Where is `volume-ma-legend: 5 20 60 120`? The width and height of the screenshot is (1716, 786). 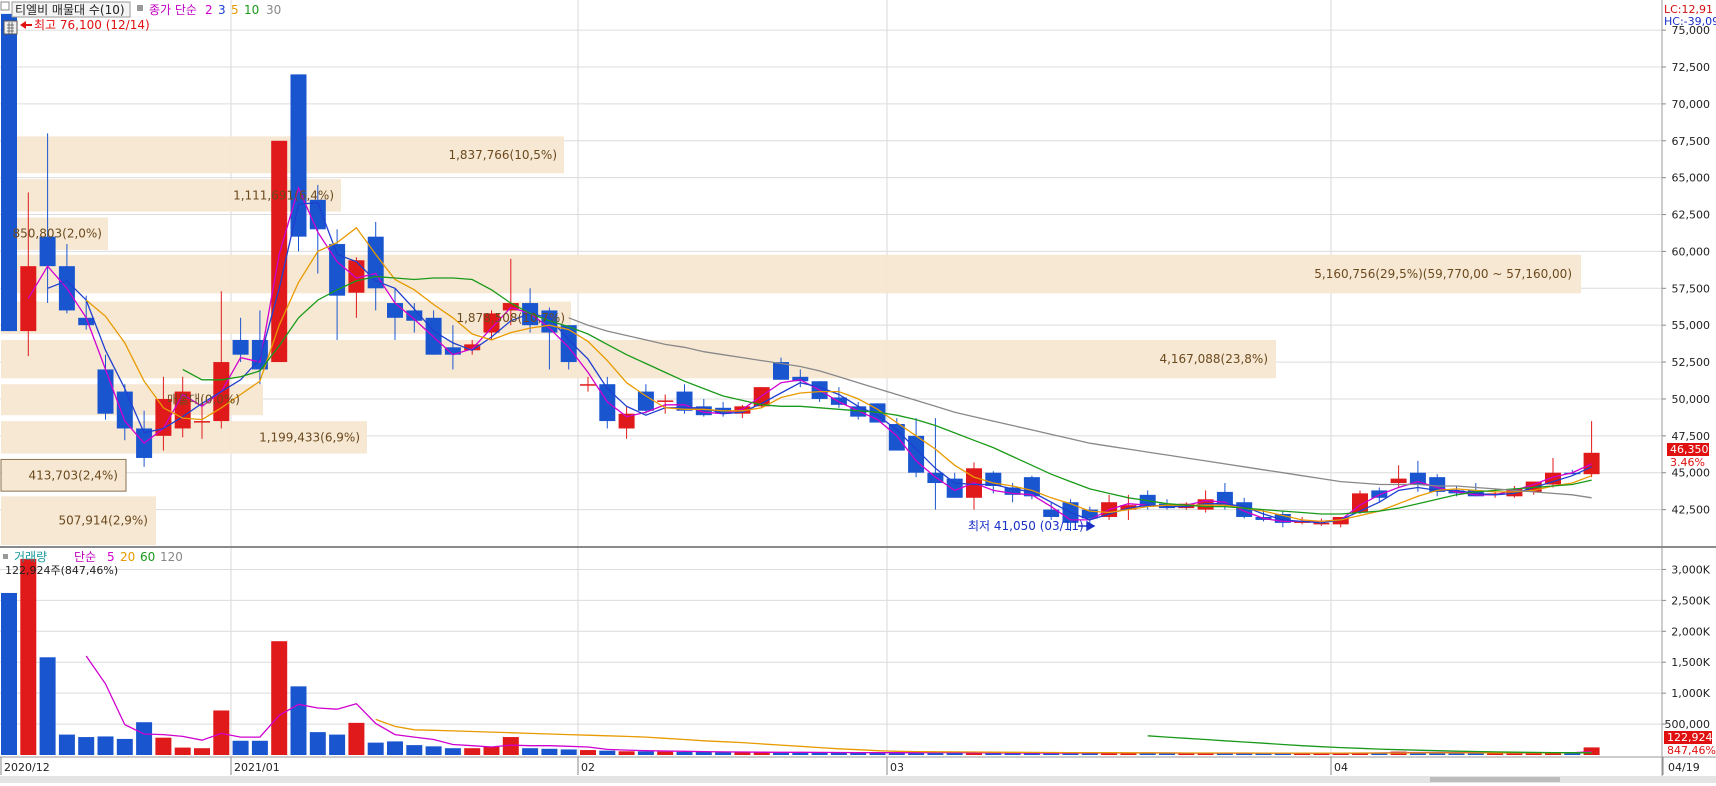 volume-ma-legend: 5 20 60 120 is located at coordinates (145, 557).